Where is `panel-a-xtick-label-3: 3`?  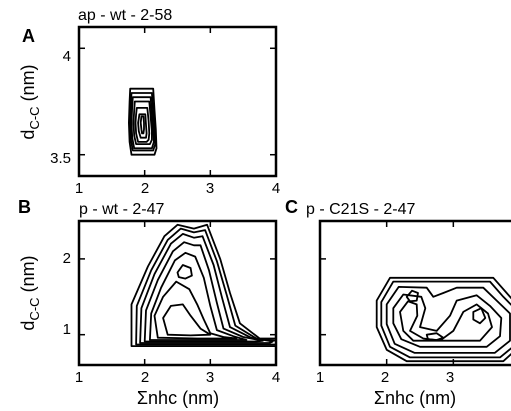
panel-a-xtick-label-3: 3 is located at coordinates (210, 188).